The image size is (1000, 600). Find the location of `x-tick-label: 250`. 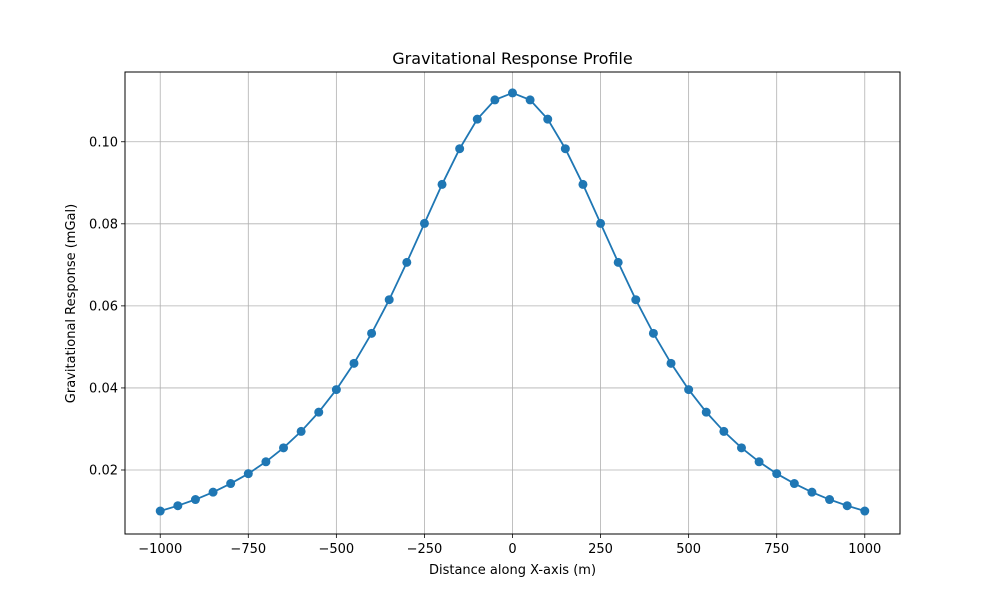

x-tick-label: 250 is located at coordinates (600, 549).